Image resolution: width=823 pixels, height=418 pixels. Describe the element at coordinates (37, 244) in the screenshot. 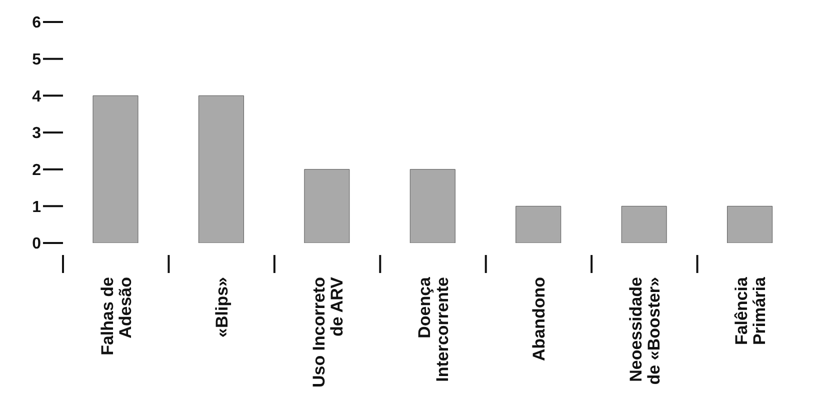

I see `y-tick-label: 0` at that location.